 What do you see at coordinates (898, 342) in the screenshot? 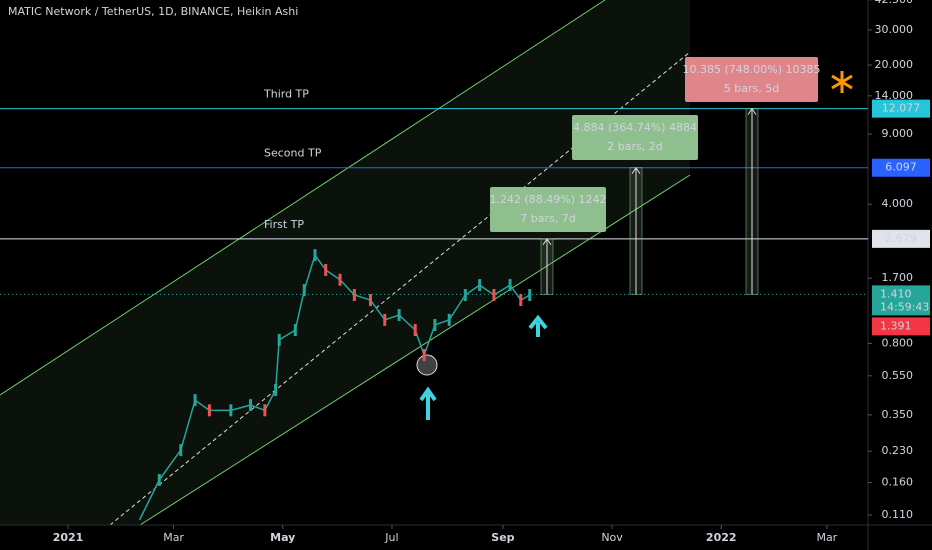
I see `y-tick-label: 0.800` at bounding box center [898, 342].